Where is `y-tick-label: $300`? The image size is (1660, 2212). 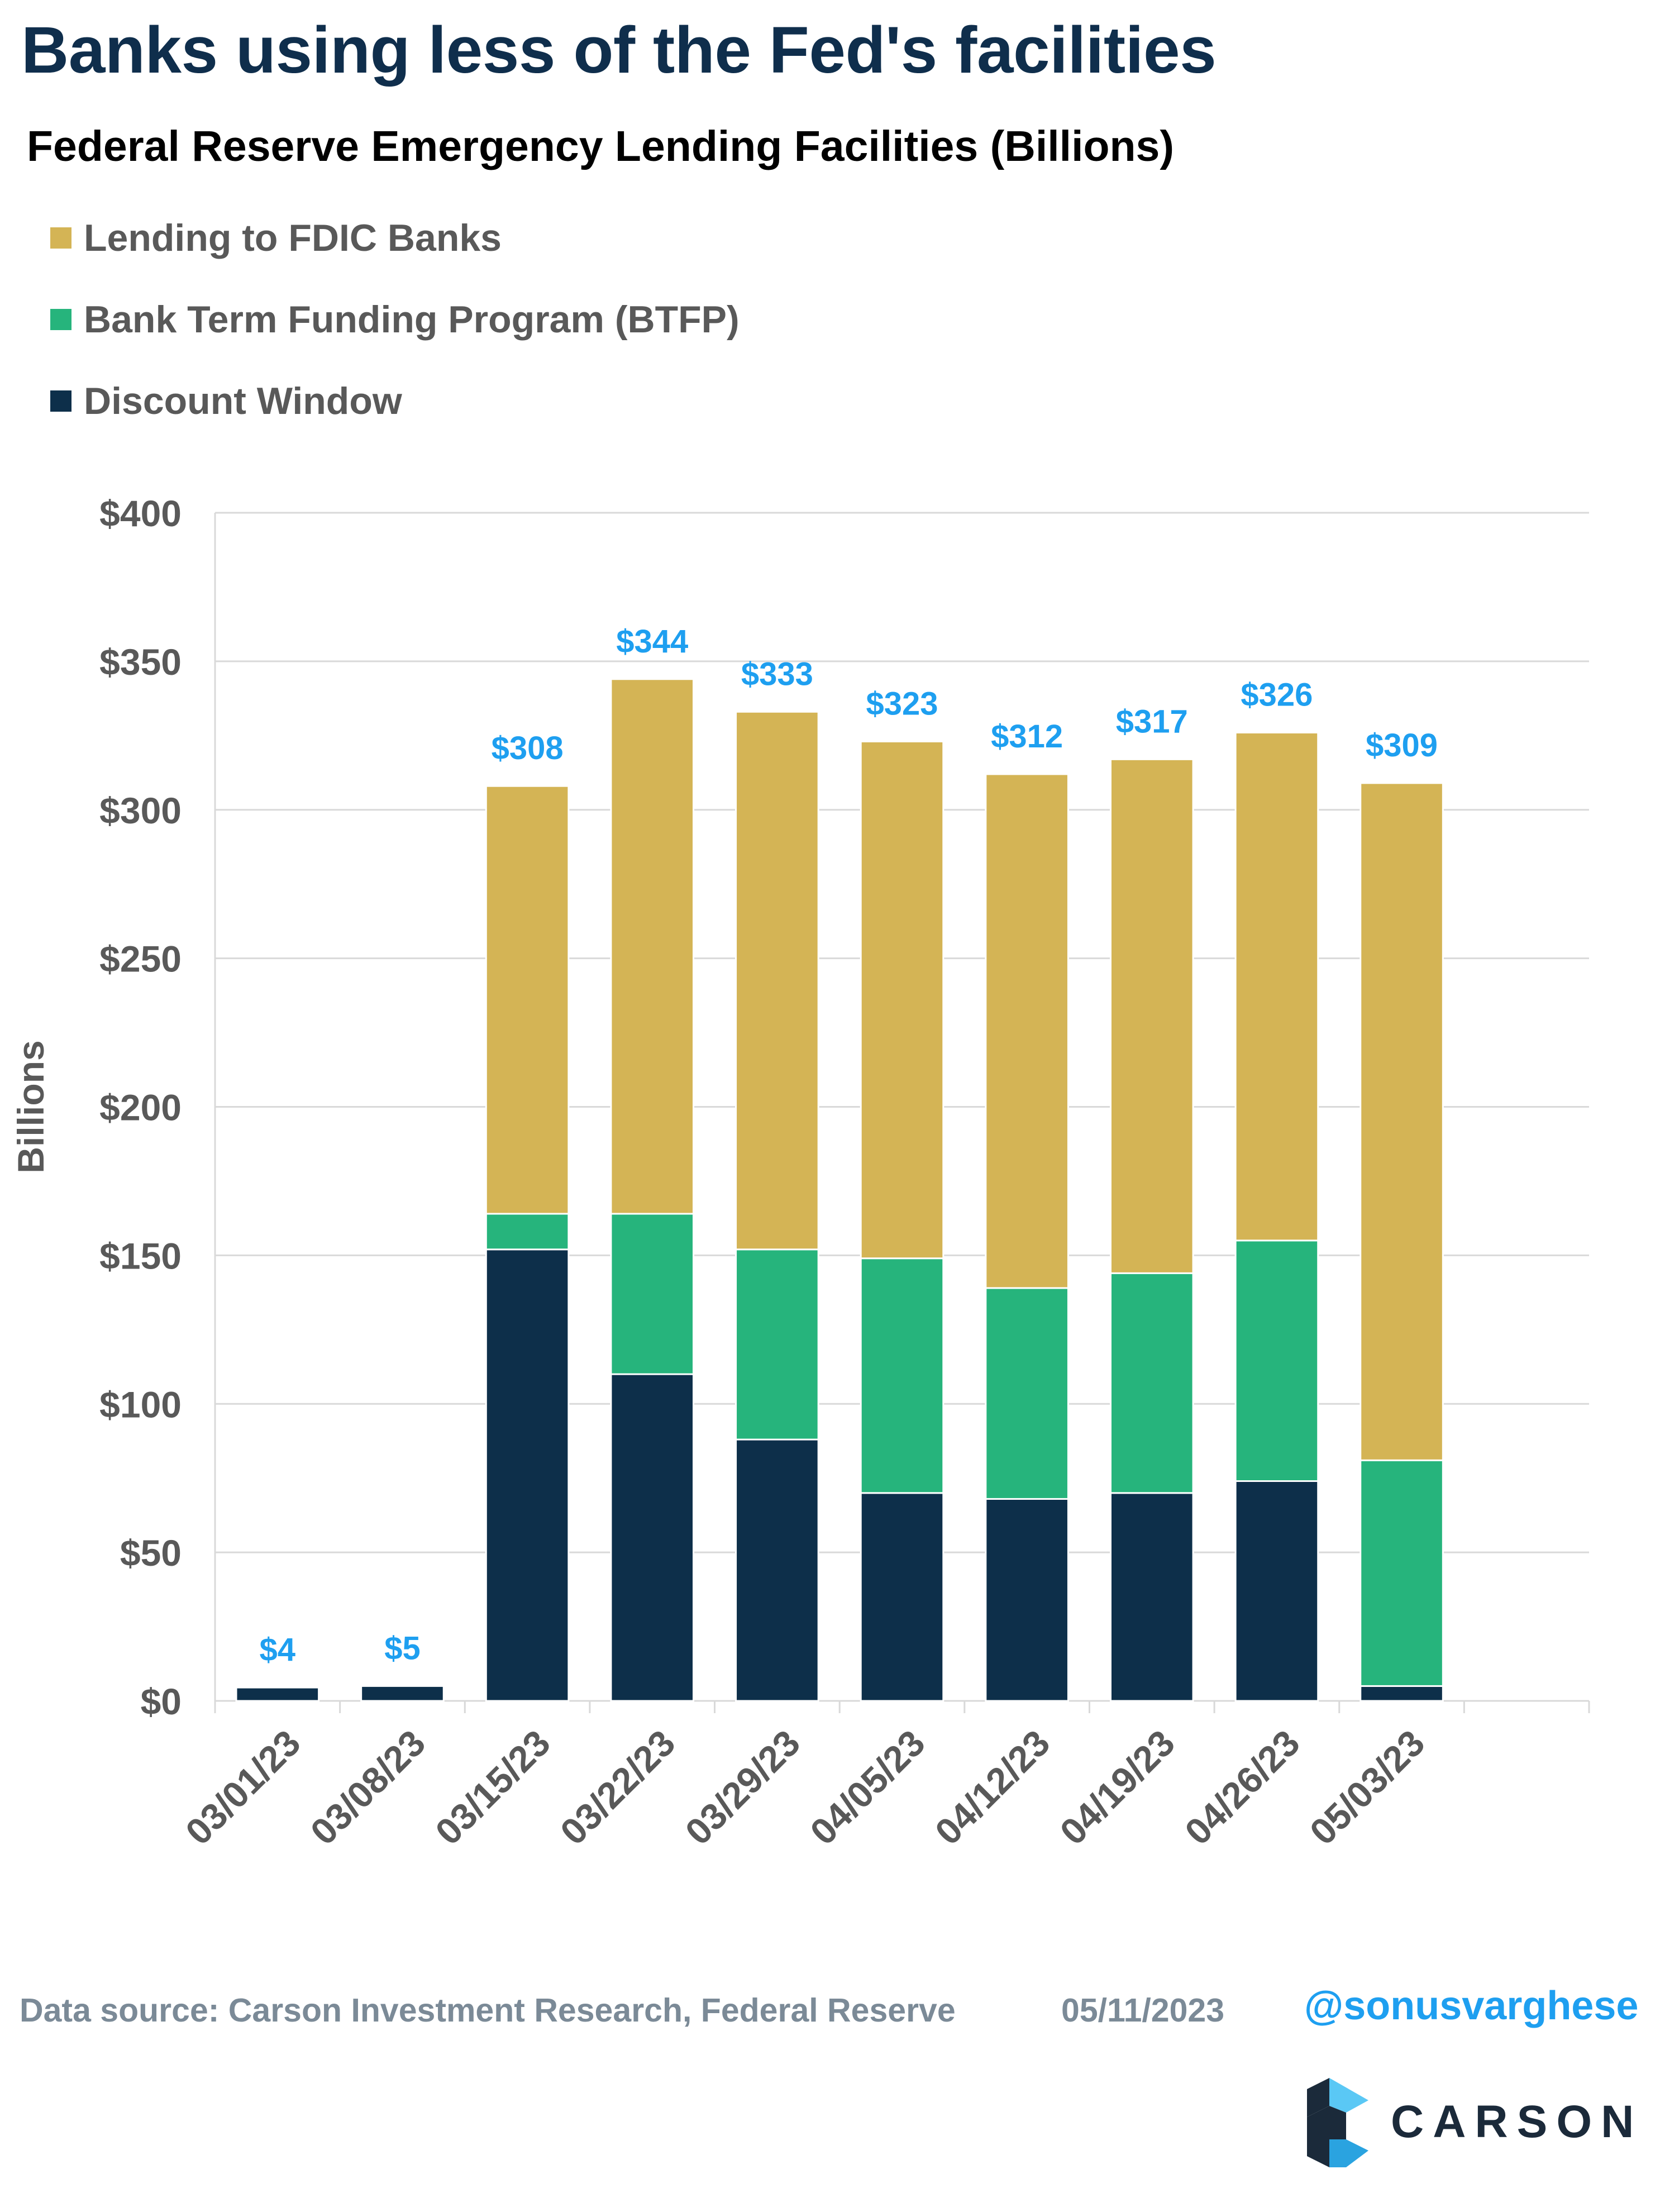 y-tick-label: $300 is located at coordinates (140, 811).